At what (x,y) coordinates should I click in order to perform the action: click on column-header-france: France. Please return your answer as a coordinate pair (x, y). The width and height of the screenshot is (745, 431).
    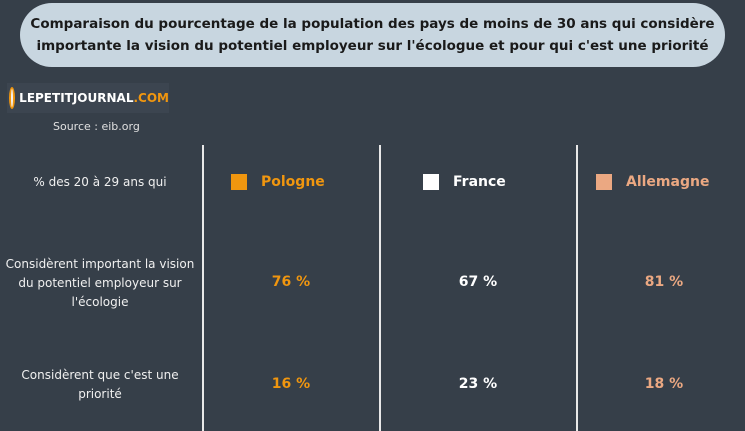
    Looking at the image, I should click on (464, 182).